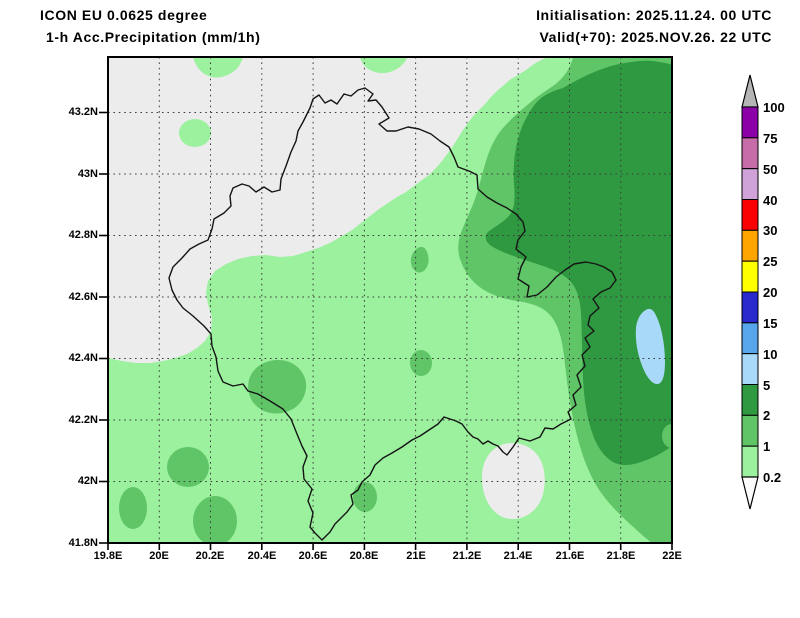  What do you see at coordinates (218, 67) in the screenshot?
I see `precip-blob-light-top1` at bounding box center [218, 67].